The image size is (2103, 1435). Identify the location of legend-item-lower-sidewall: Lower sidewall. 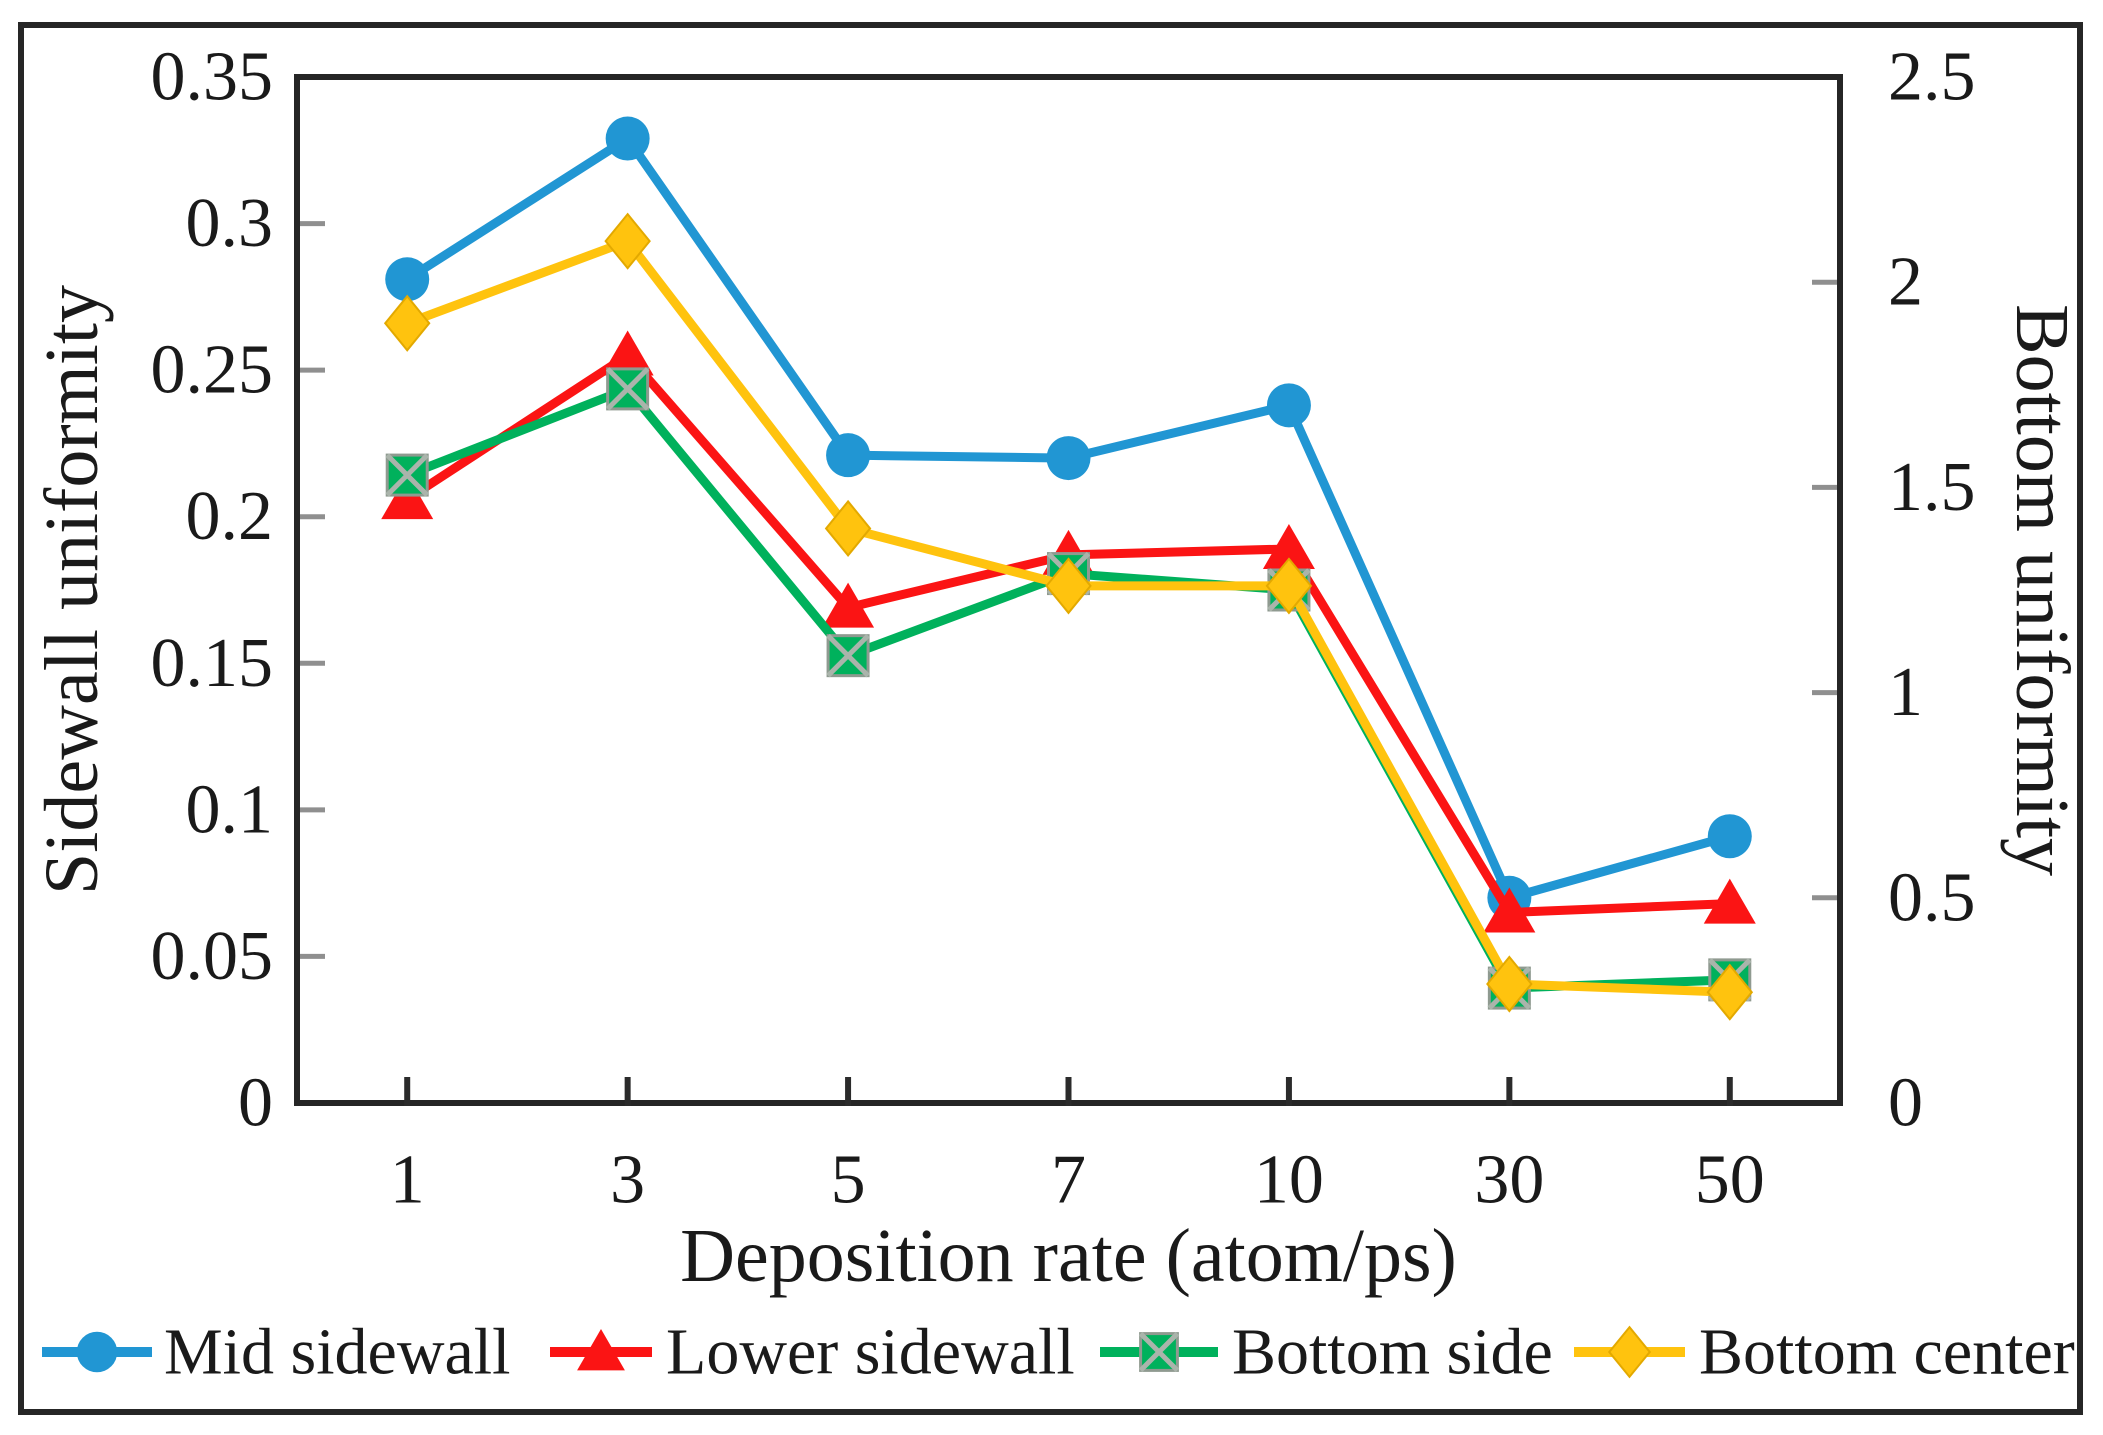
(812, 1352).